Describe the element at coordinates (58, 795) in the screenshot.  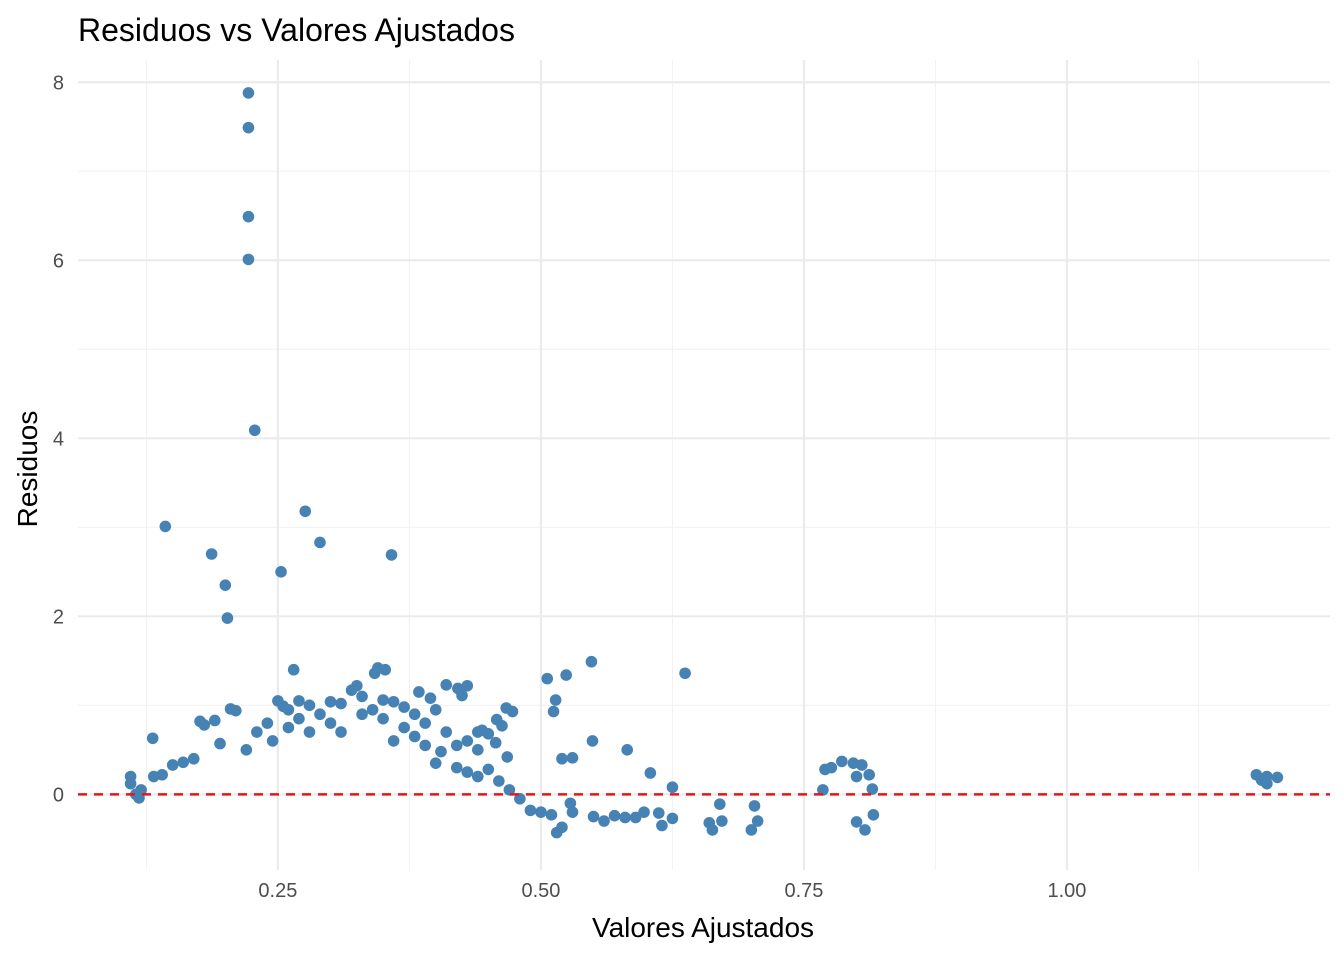
I see `y-tick-label: 0` at that location.